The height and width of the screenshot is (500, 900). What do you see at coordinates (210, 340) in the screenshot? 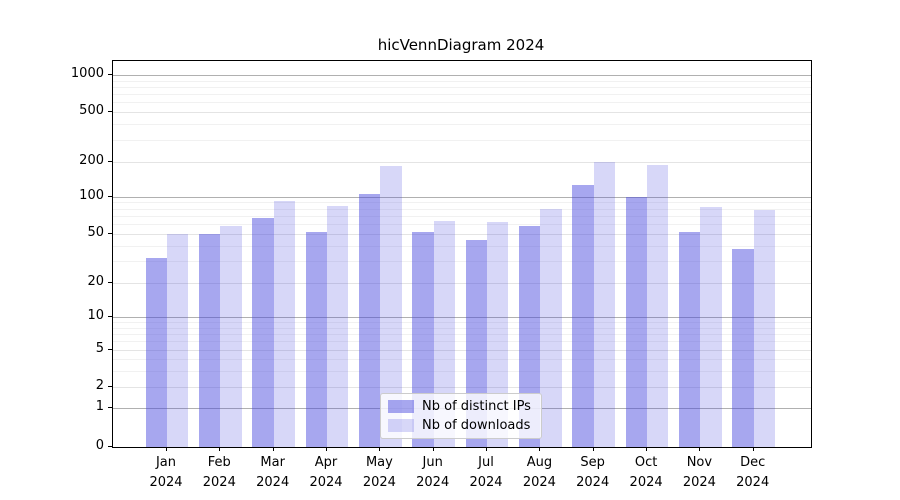
I see `bar-distinct-ips-feb` at bounding box center [210, 340].